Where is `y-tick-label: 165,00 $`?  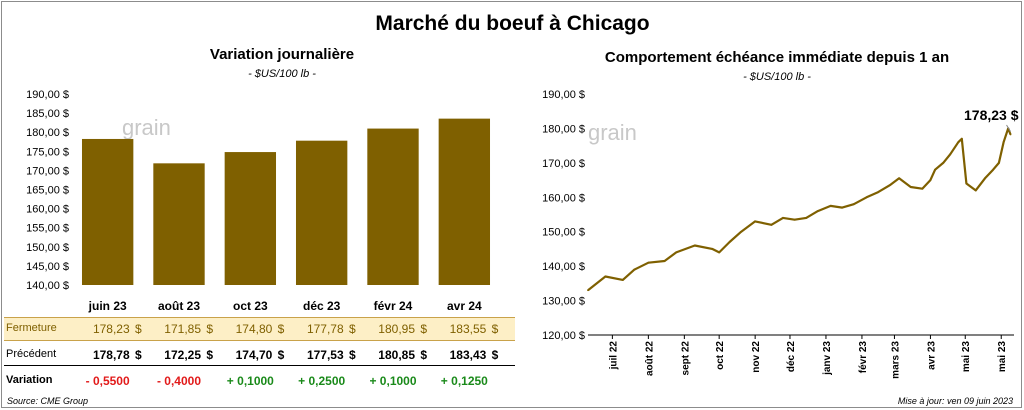 y-tick-label: 165,00 $ is located at coordinates (47, 191).